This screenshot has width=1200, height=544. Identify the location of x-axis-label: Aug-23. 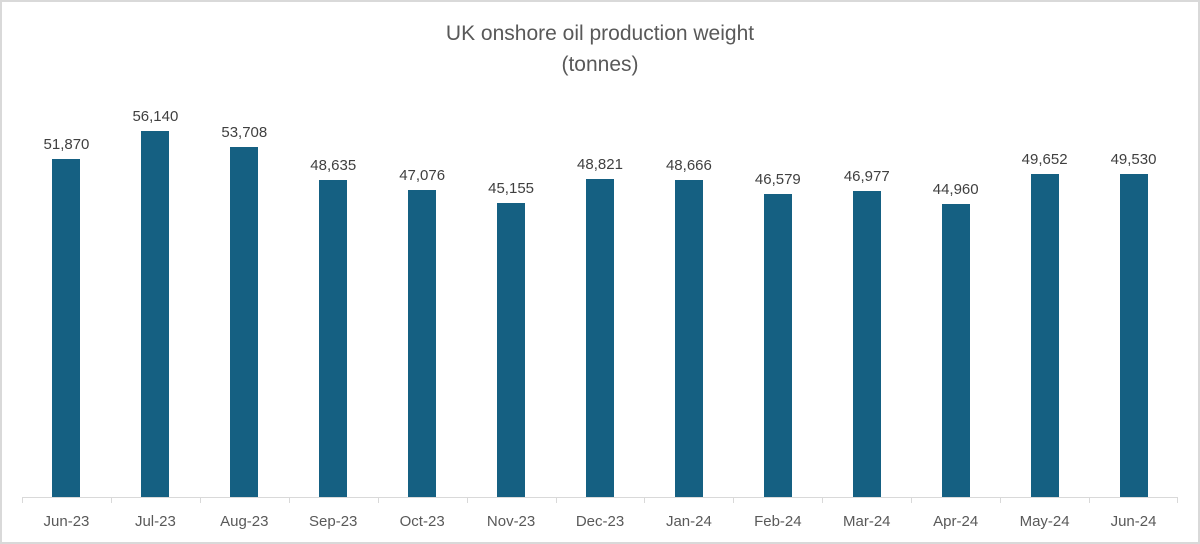
(244, 521).